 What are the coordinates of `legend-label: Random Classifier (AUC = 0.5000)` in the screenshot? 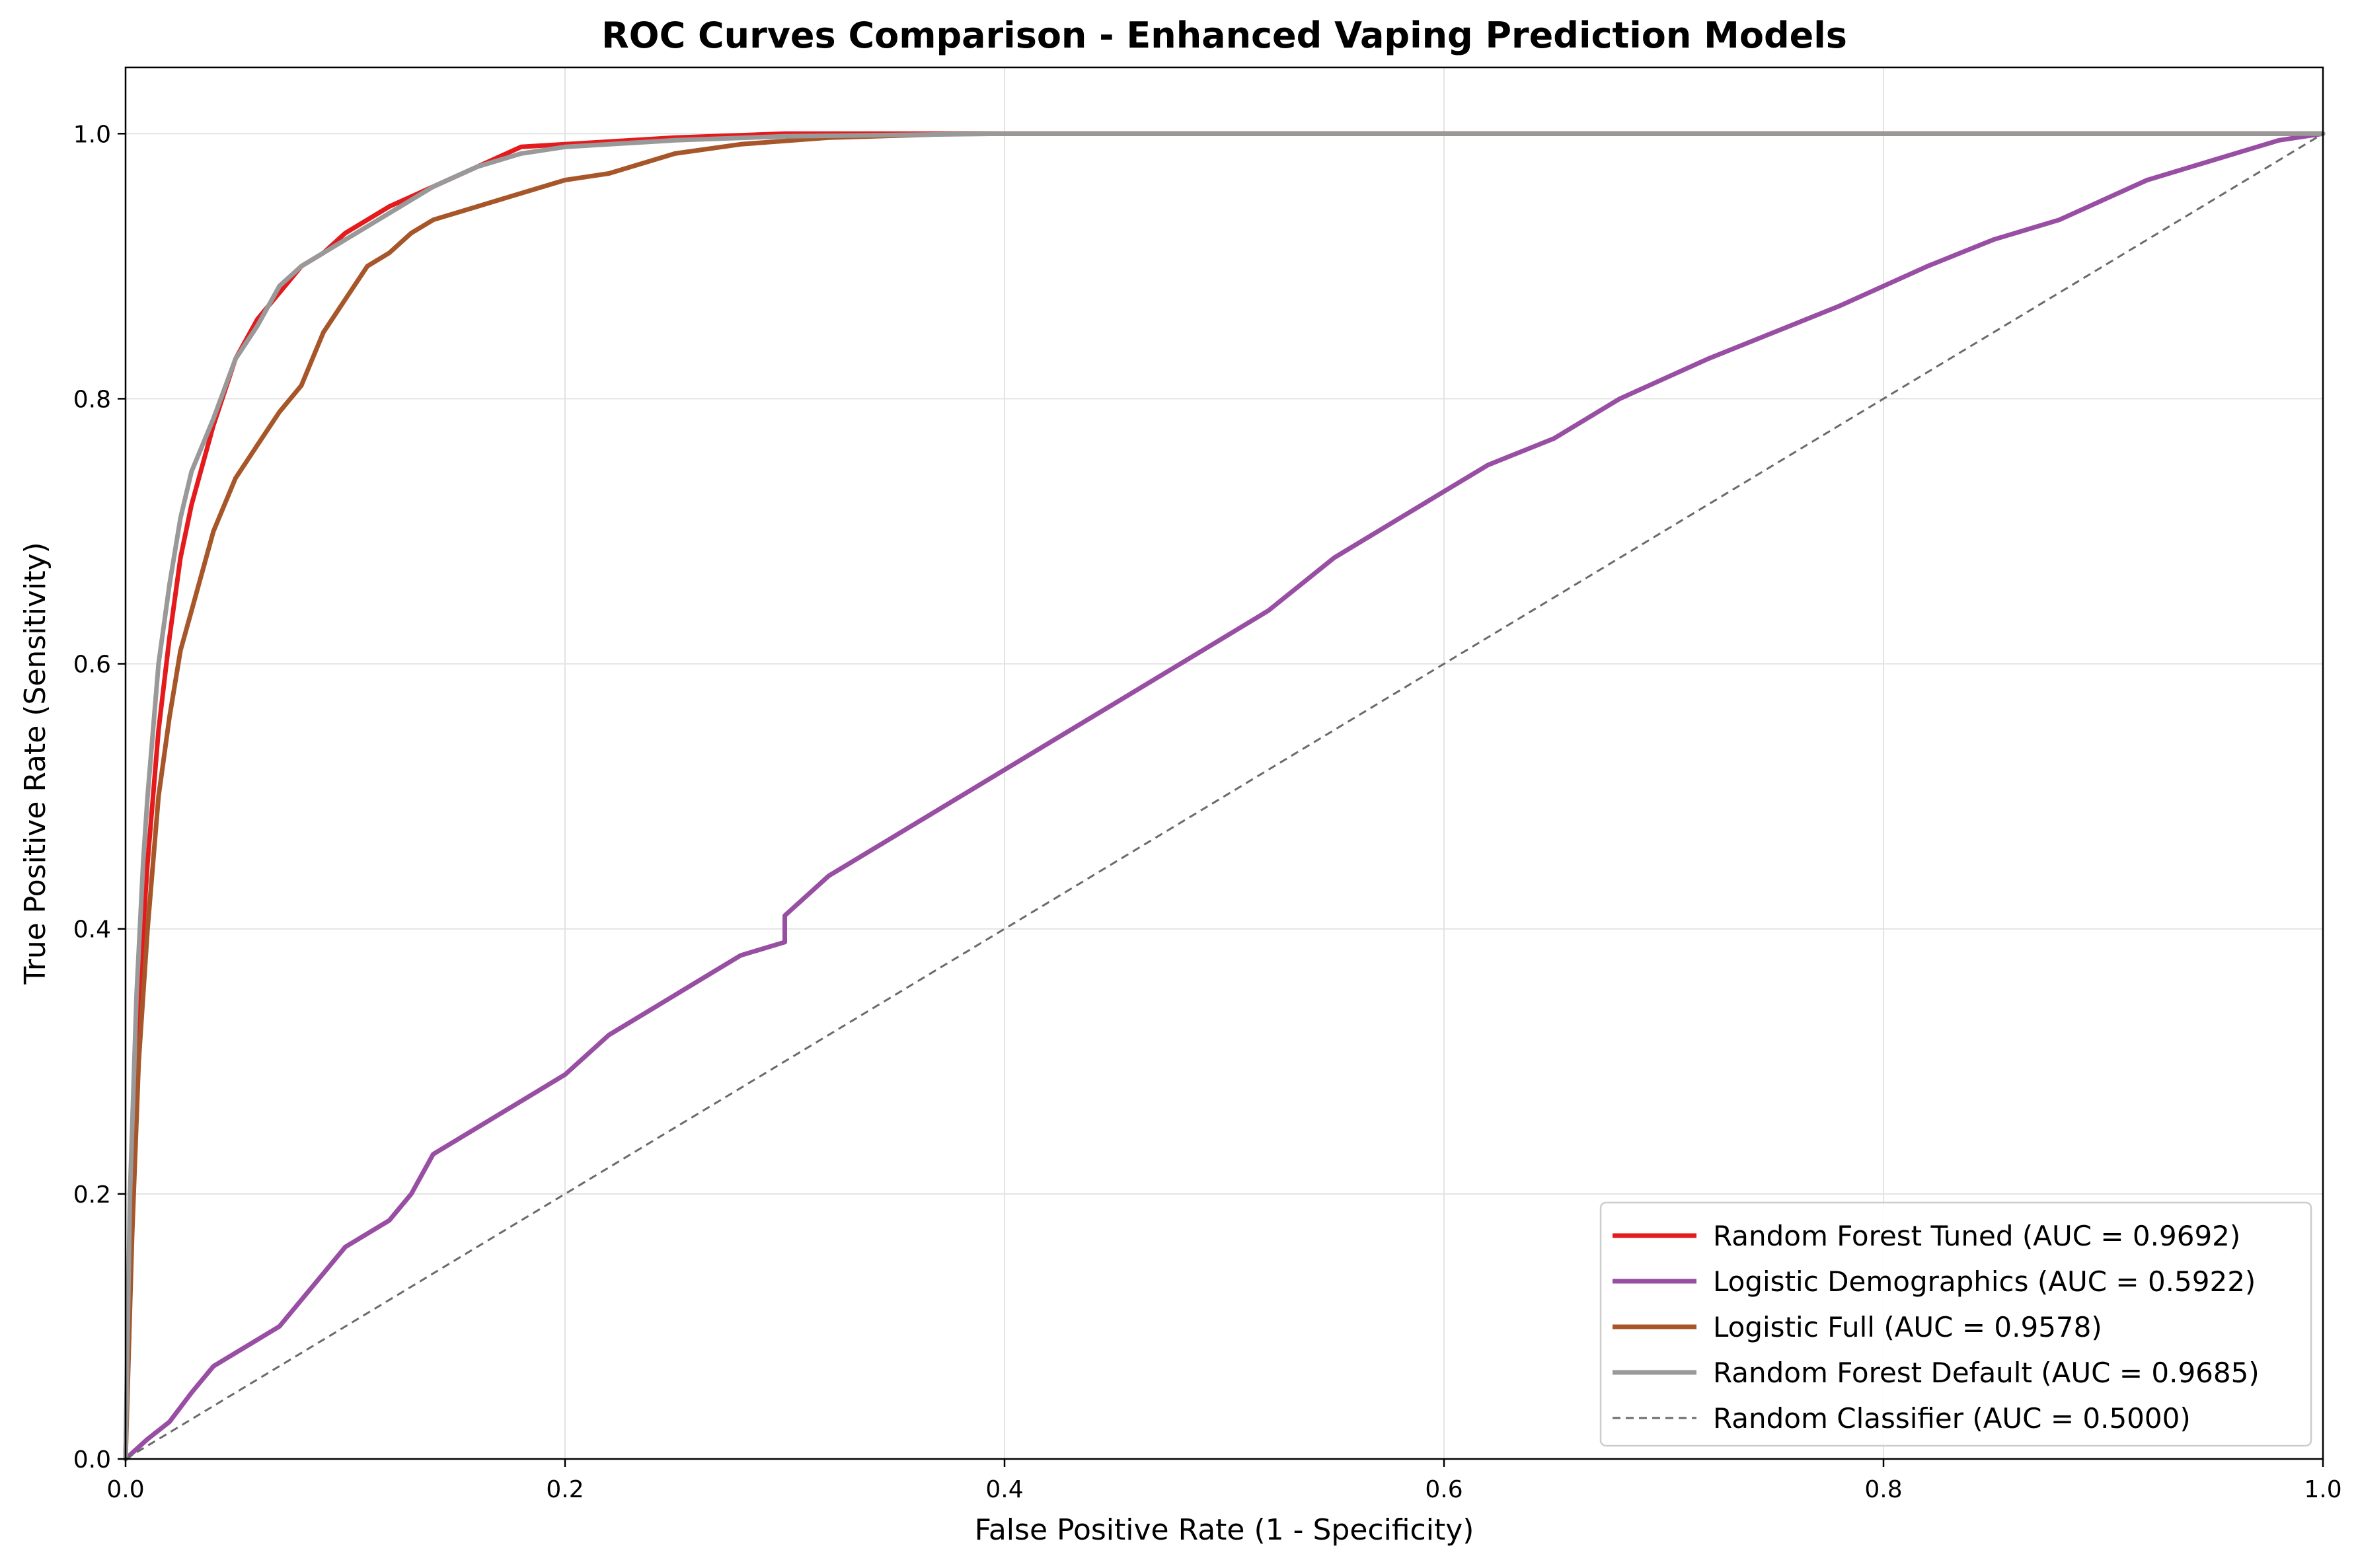 It's located at (1952, 1419).